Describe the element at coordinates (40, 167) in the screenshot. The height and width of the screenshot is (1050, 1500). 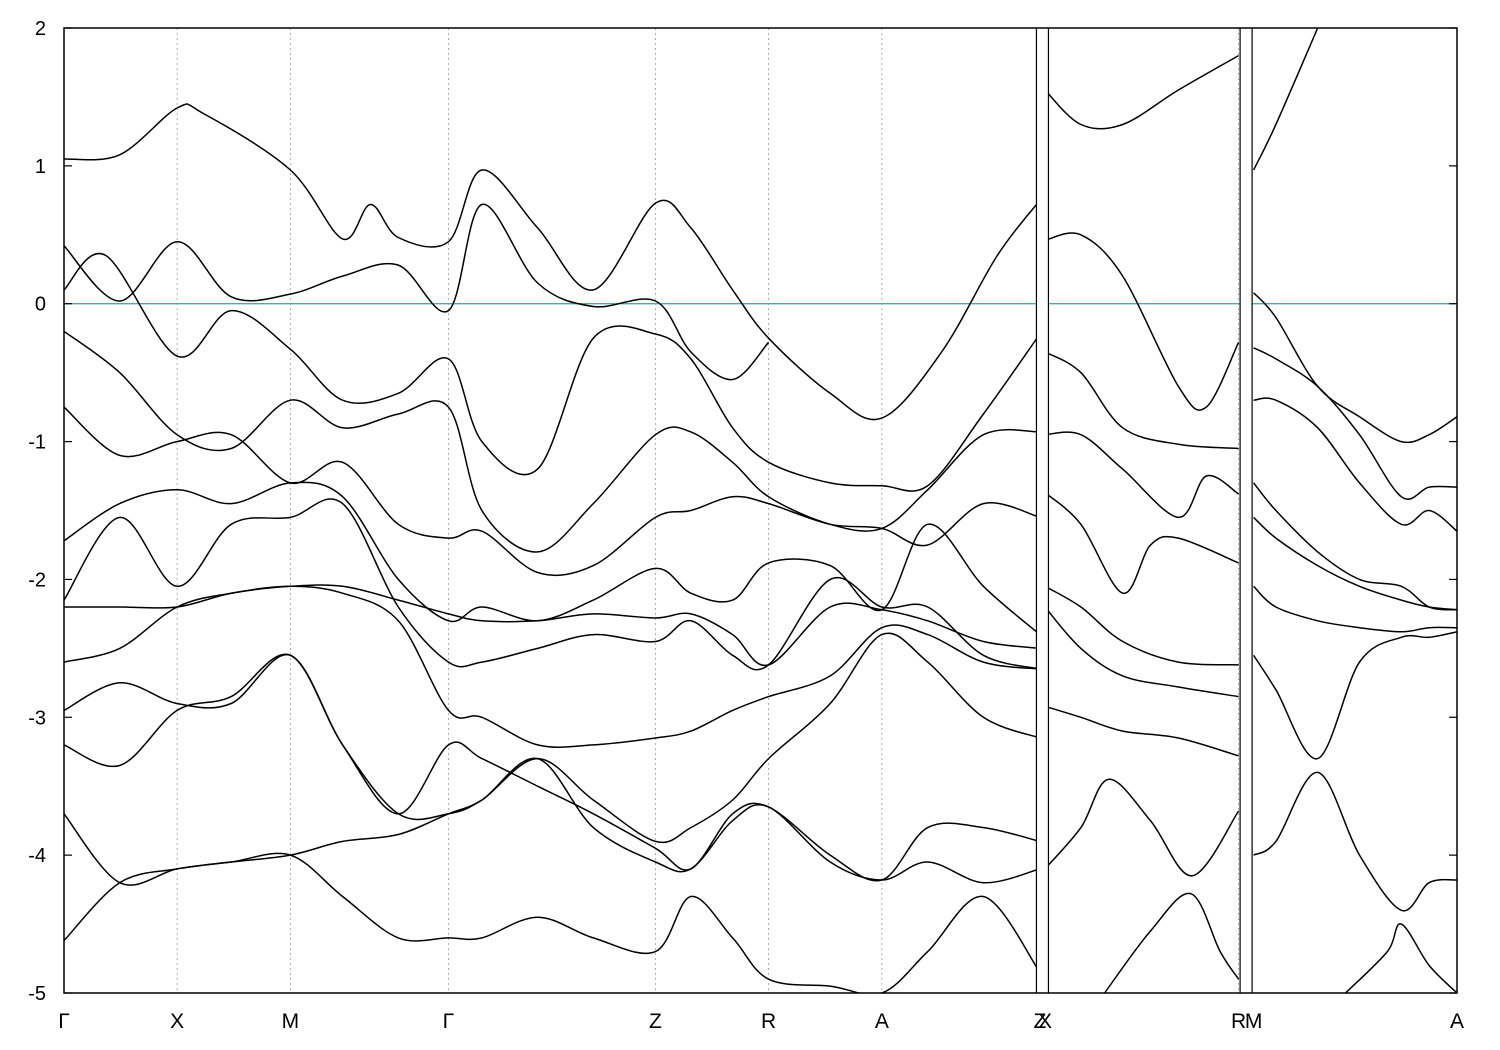
I see `y-tick-label: 1` at that location.